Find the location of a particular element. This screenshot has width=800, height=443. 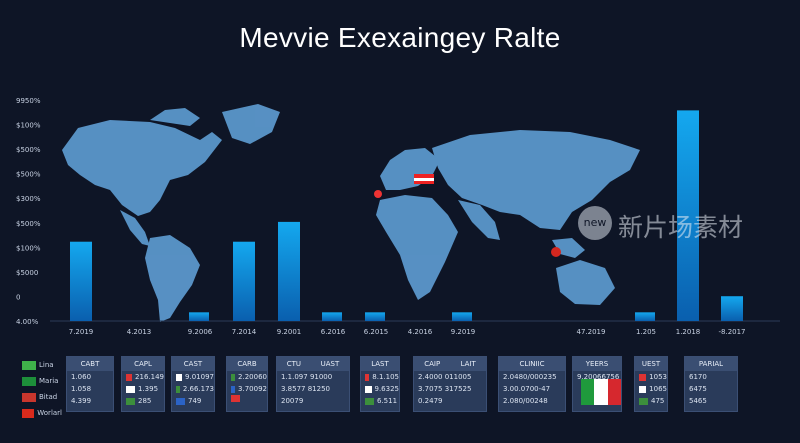

panel-header: LAST is located at coordinates (380, 364).